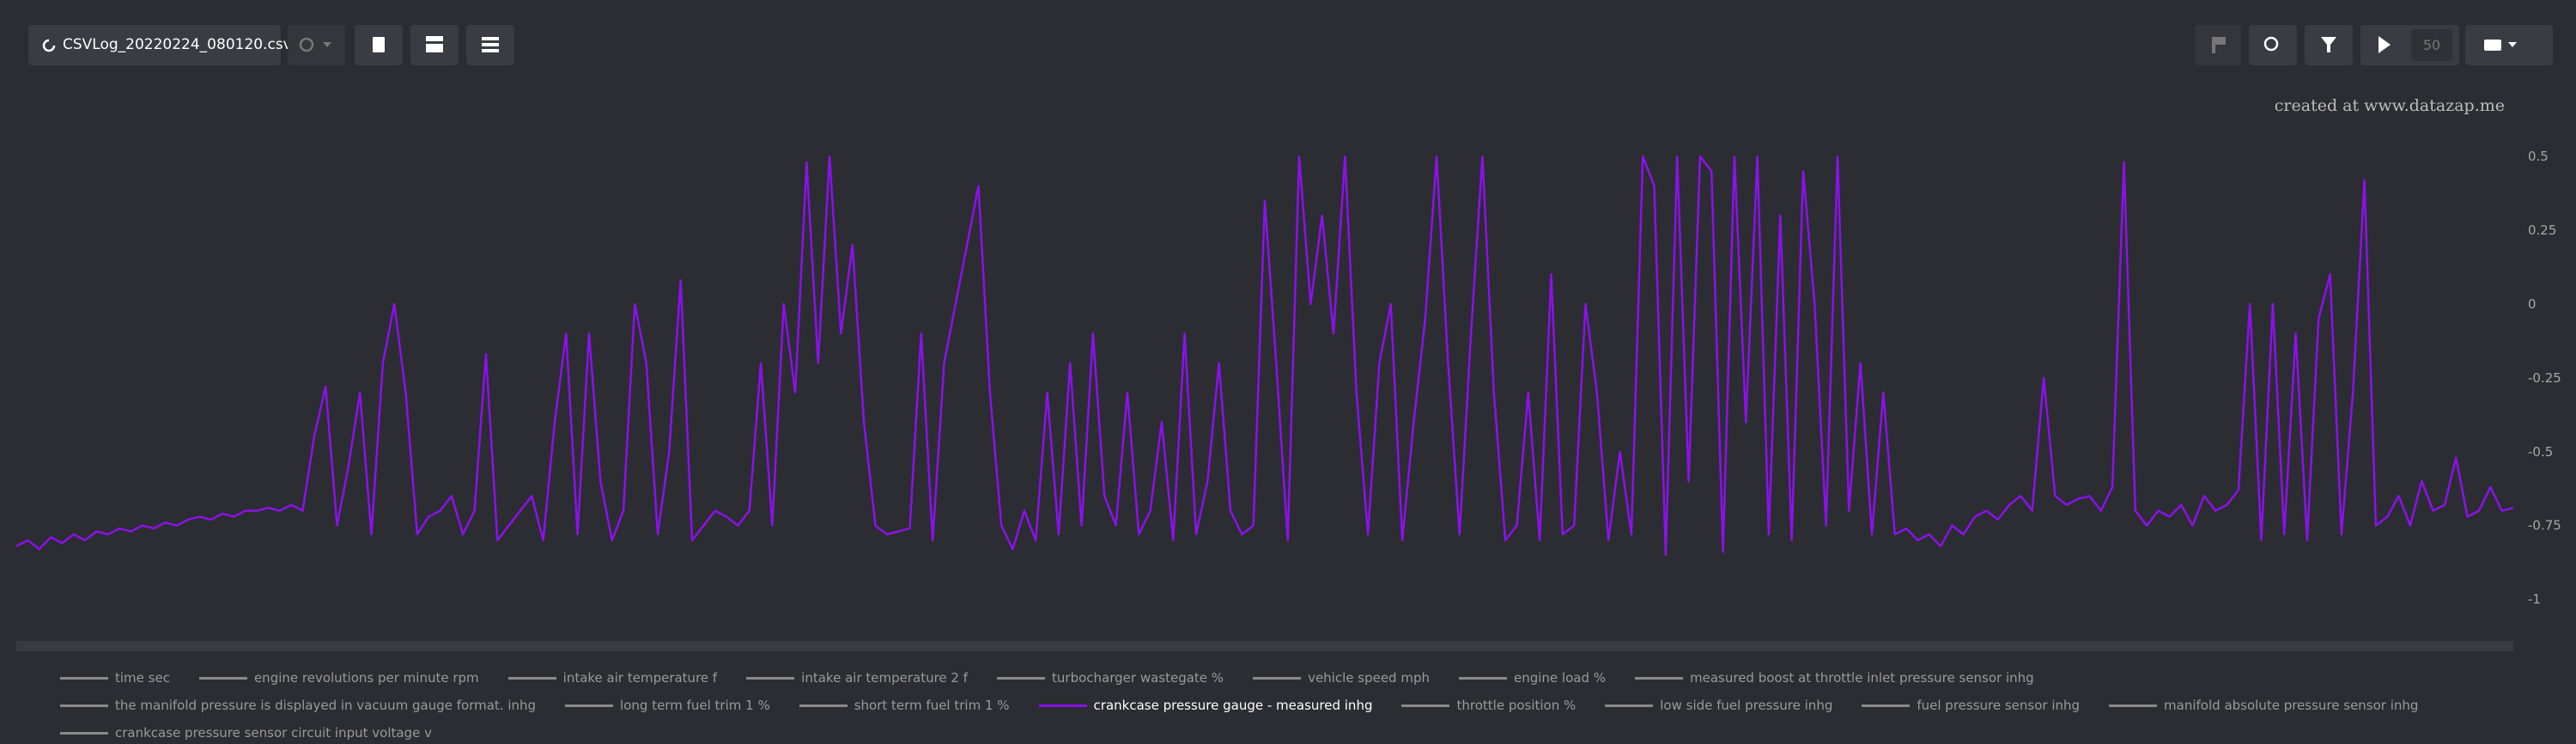 The height and width of the screenshot is (744, 2576). I want to click on legend-item: short term fuel trim 1 %, so click(904, 705).